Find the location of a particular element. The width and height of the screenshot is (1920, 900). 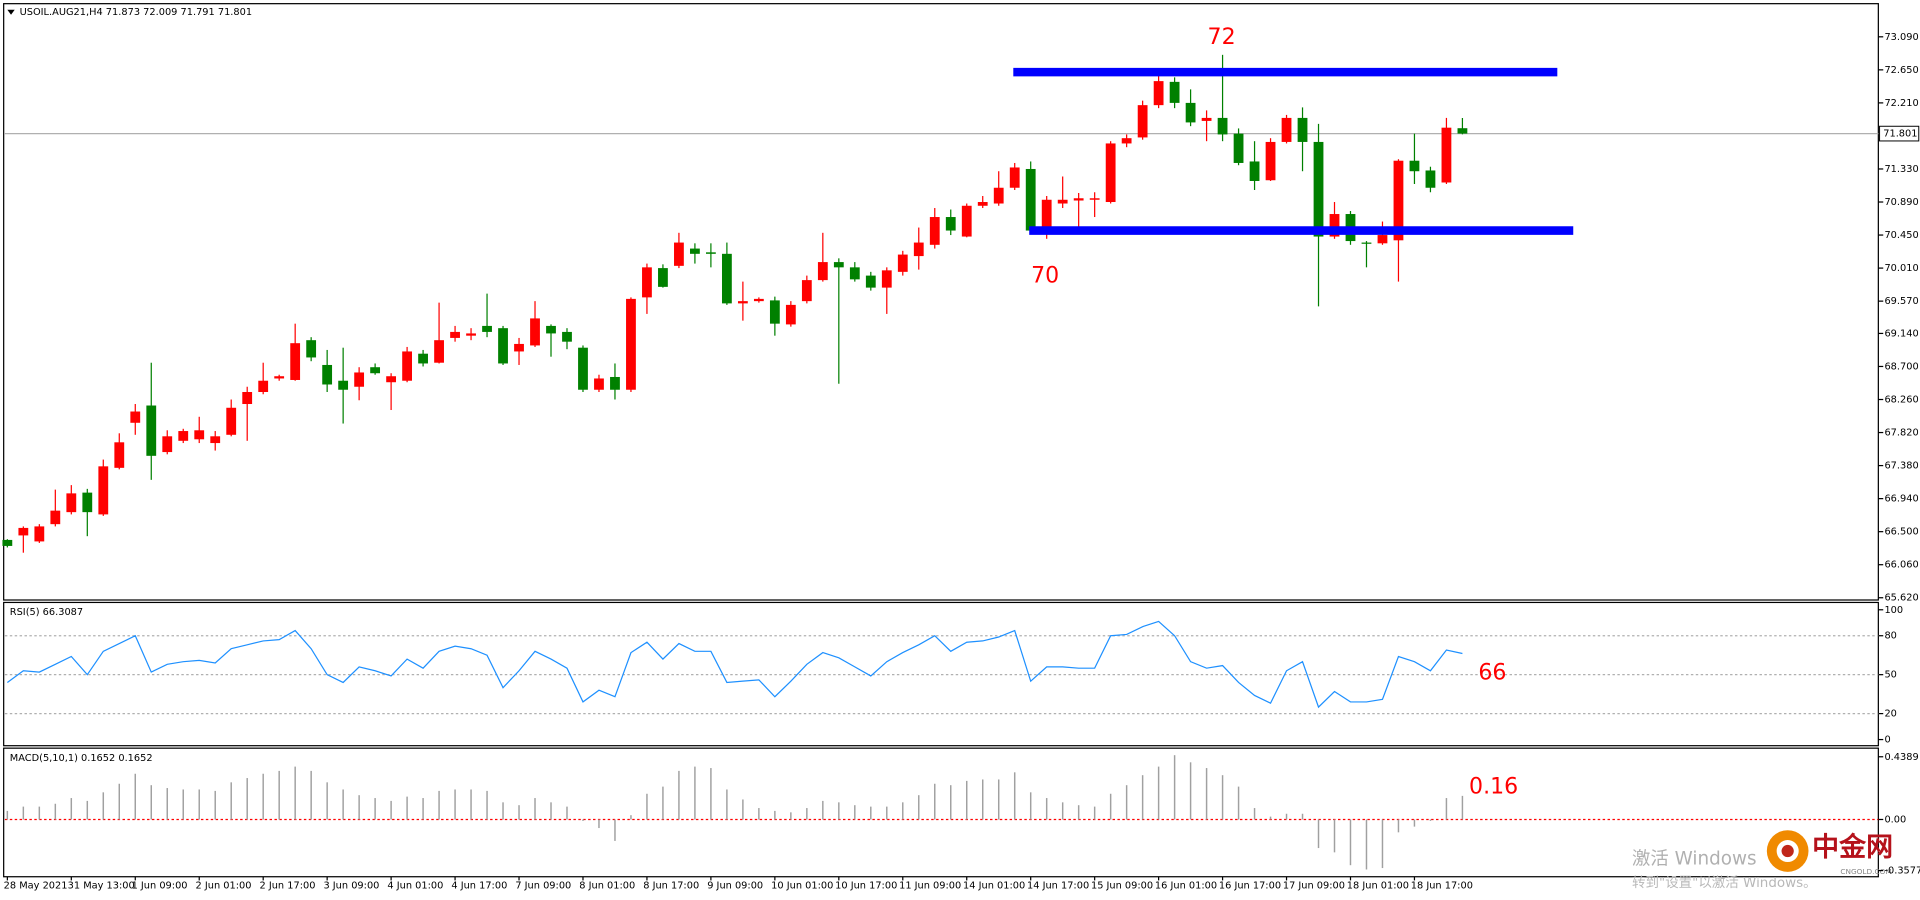

x-tick-label: 4 Jun 01:00 is located at coordinates (415, 885).